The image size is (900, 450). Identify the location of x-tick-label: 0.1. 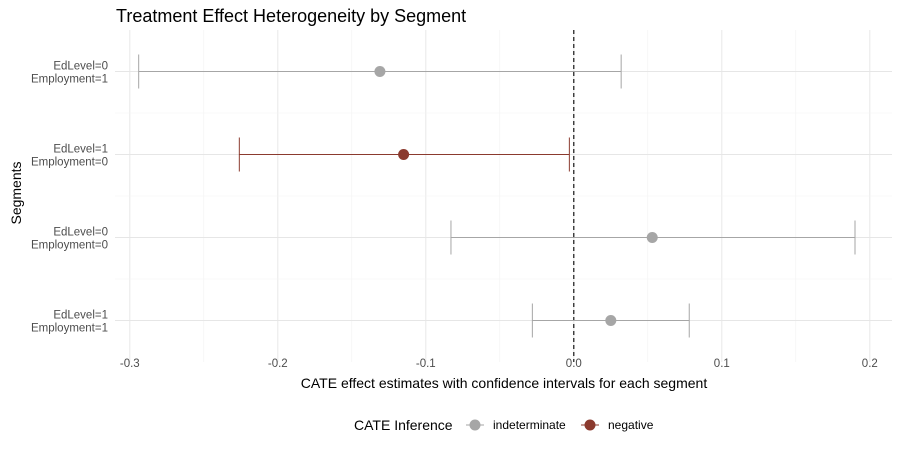
(722, 364).